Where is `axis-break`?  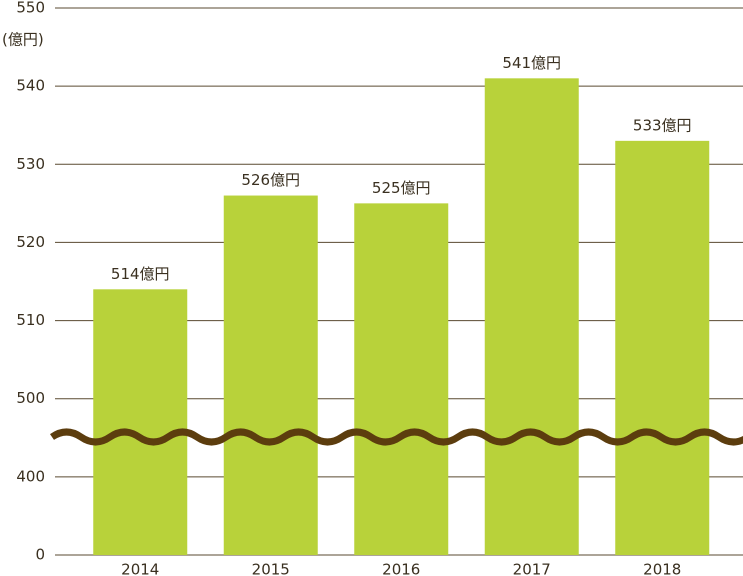 axis-break is located at coordinates (396, 437).